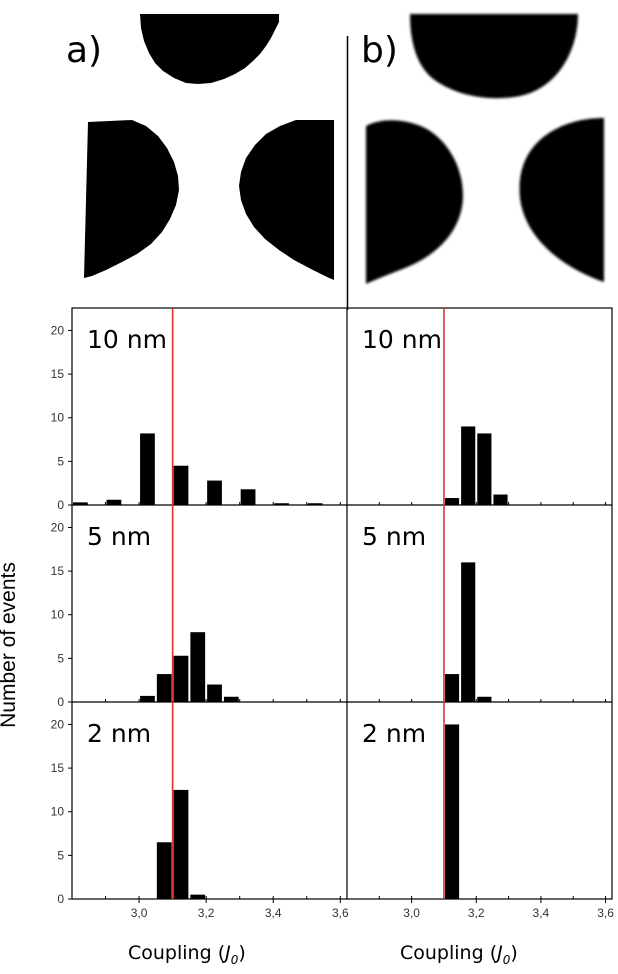  Describe the element at coordinates (84, 50) in the screenshot. I see `panel-label-a: a)` at that location.